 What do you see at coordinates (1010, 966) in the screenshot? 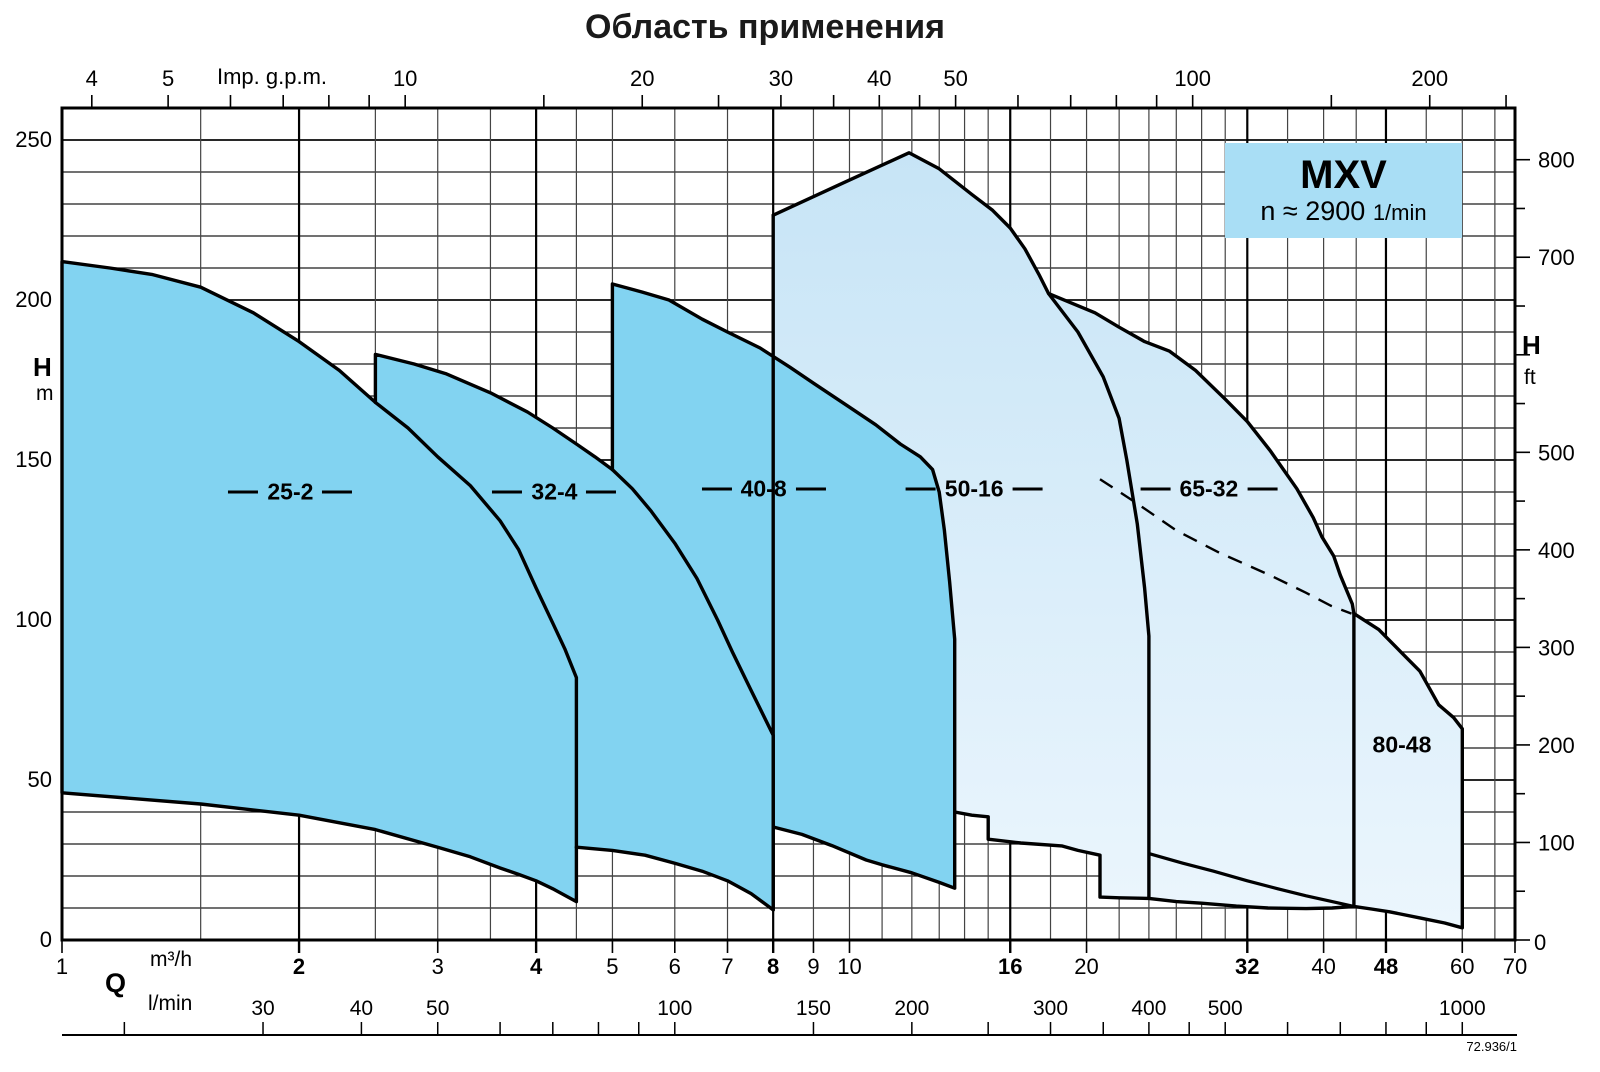
I see `tick-label: 16` at bounding box center [1010, 966].